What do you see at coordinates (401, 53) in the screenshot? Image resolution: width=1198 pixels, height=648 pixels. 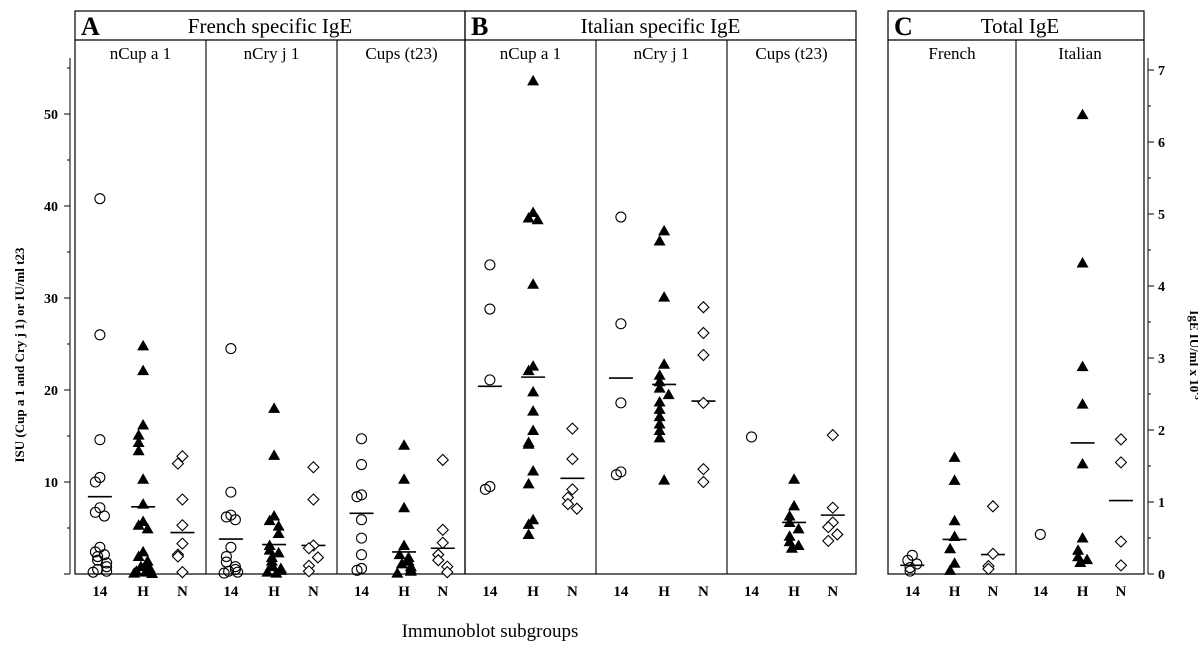 I see `subpanel-label: Cups (t23)` at bounding box center [401, 53].